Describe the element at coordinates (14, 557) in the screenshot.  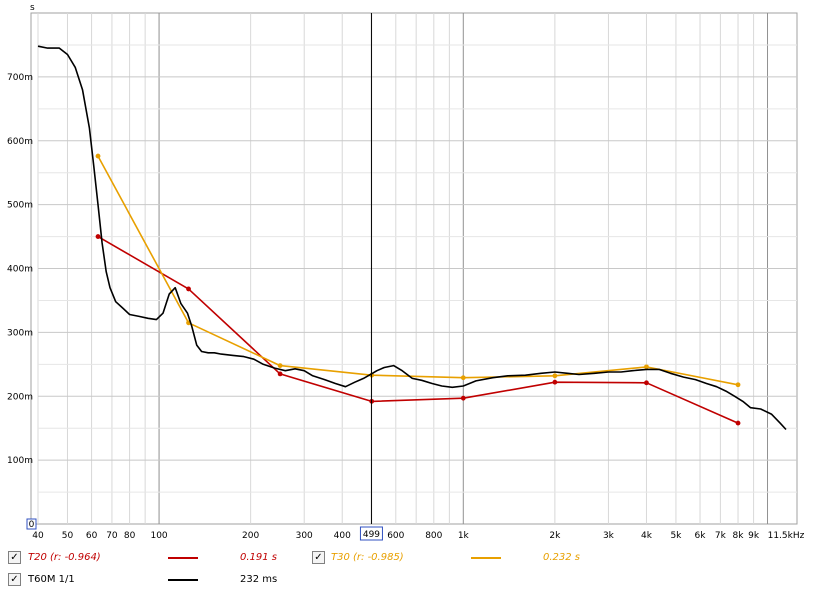
I see `t20-checkbox: ✓` at that location.